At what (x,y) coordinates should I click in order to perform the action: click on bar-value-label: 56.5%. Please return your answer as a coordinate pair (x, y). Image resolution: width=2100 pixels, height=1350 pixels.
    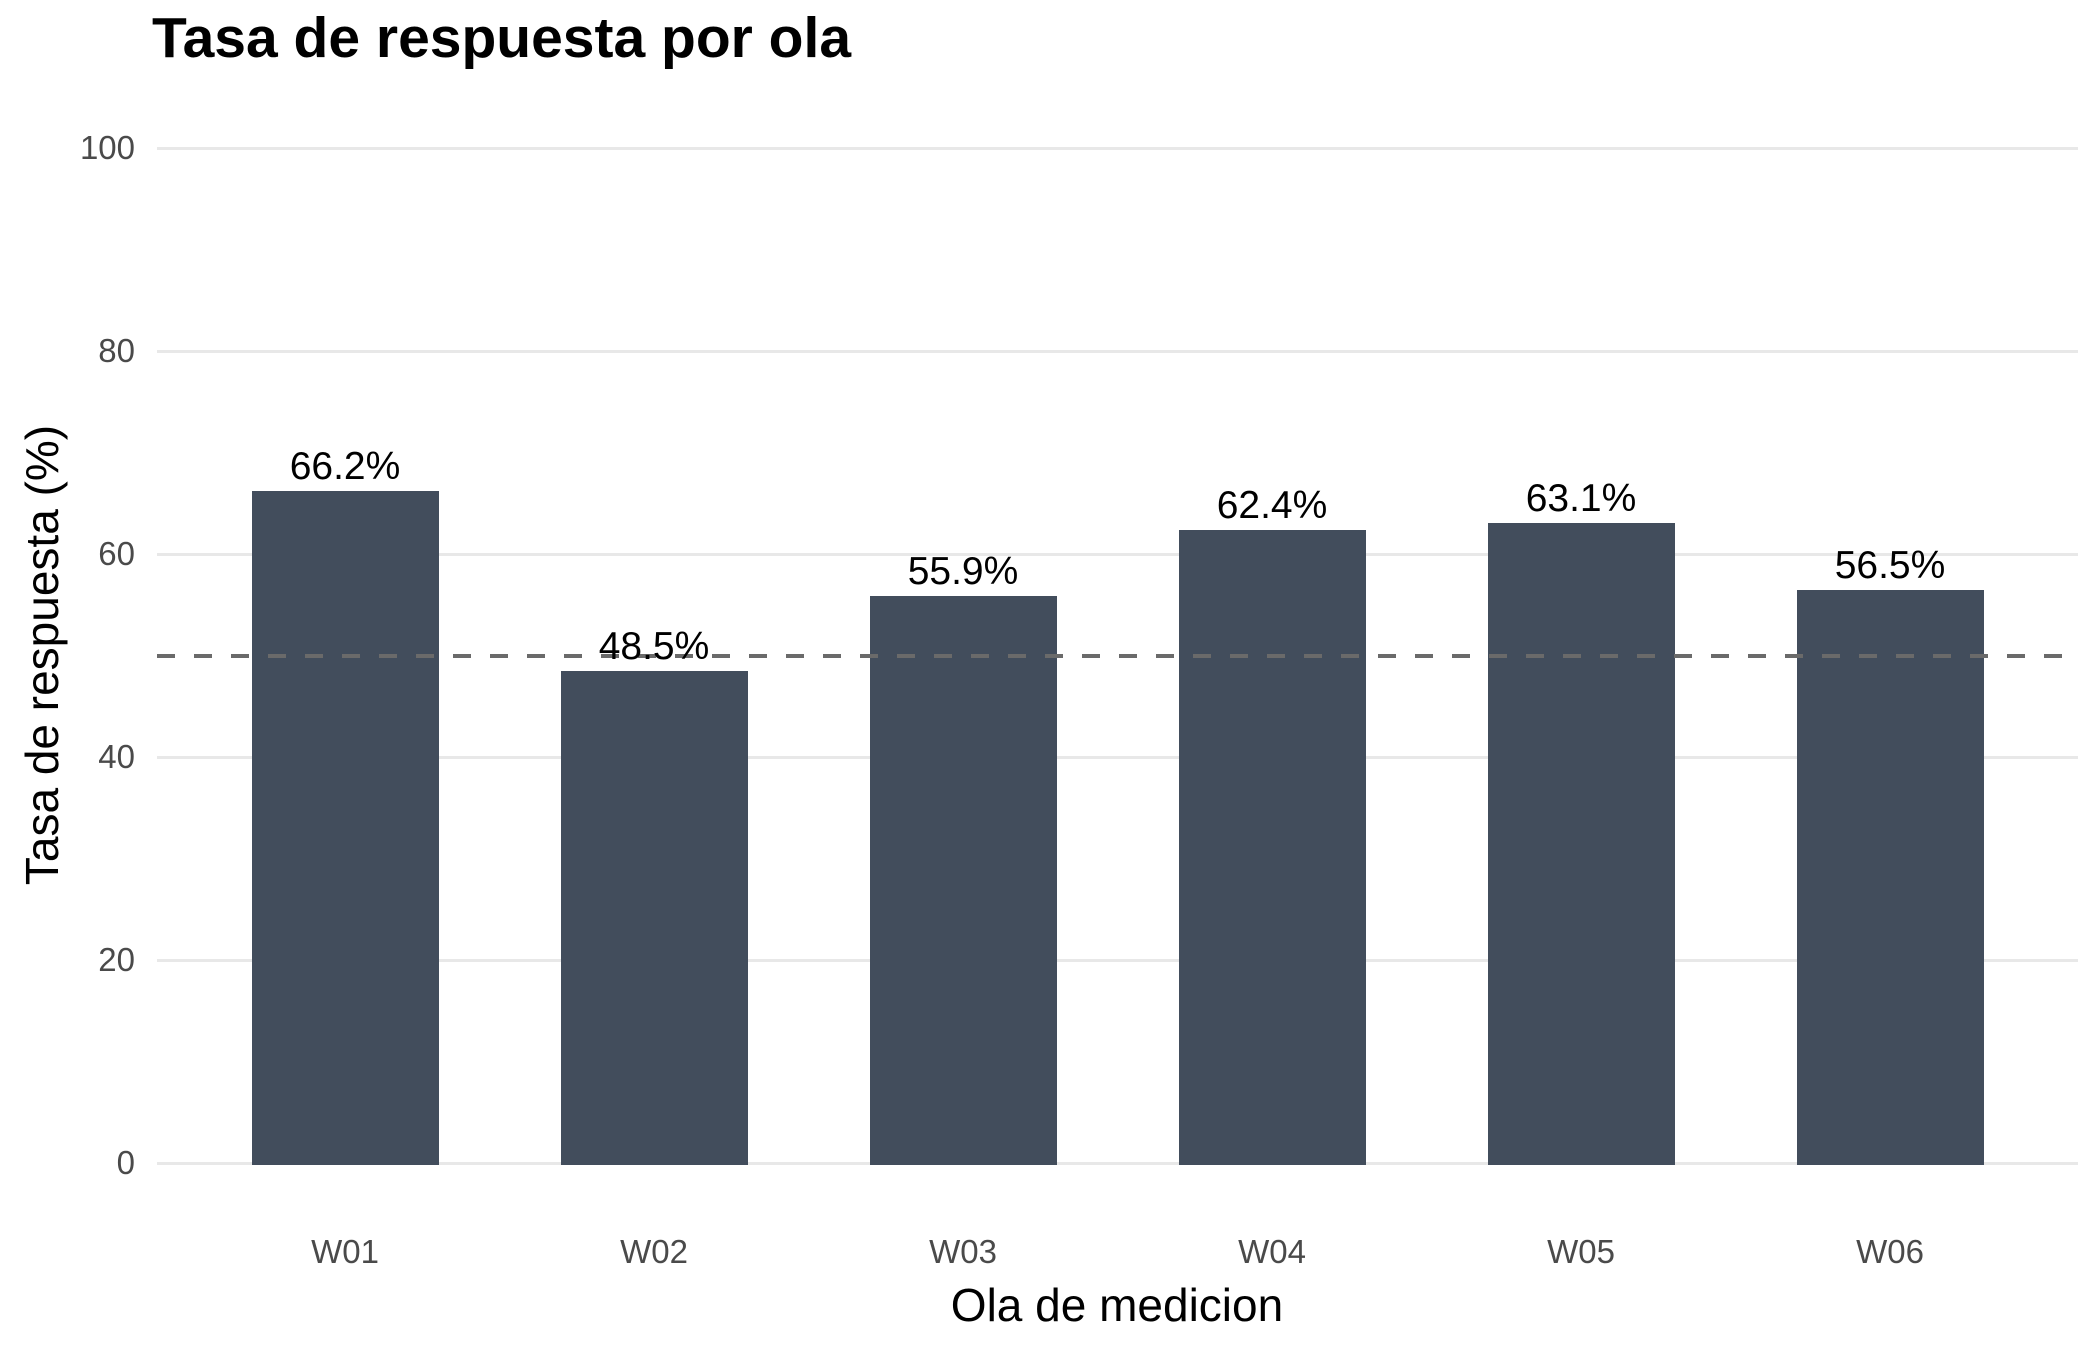
    Looking at the image, I should click on (1890, 565).